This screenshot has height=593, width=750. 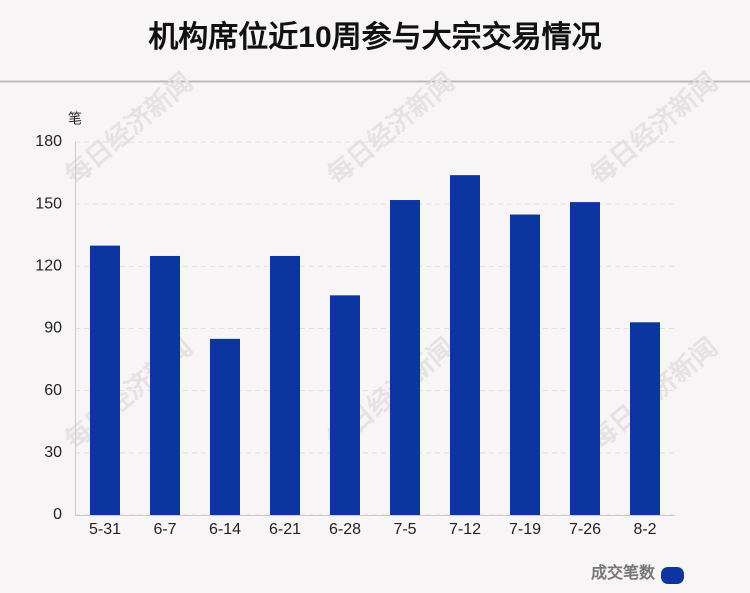 I want to click on x-tick-label: 6-7, so click(x=164, y=529).